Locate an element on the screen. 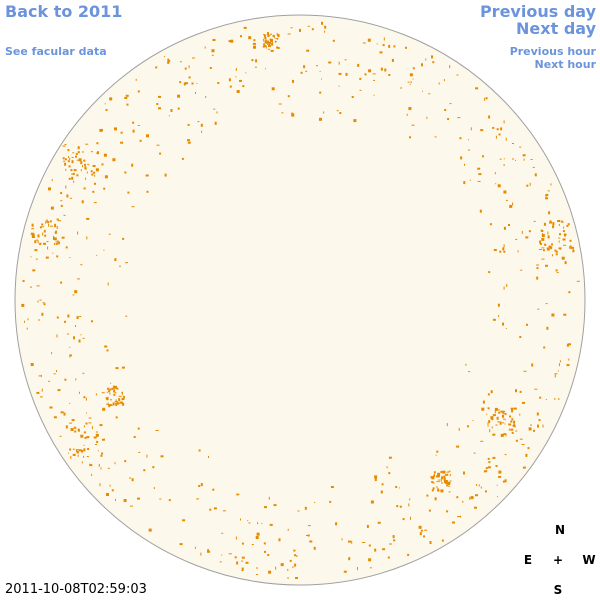 The height and width of the screenshot is (600, 600). next-day-link: Next day is located at coordinates (556, 28).